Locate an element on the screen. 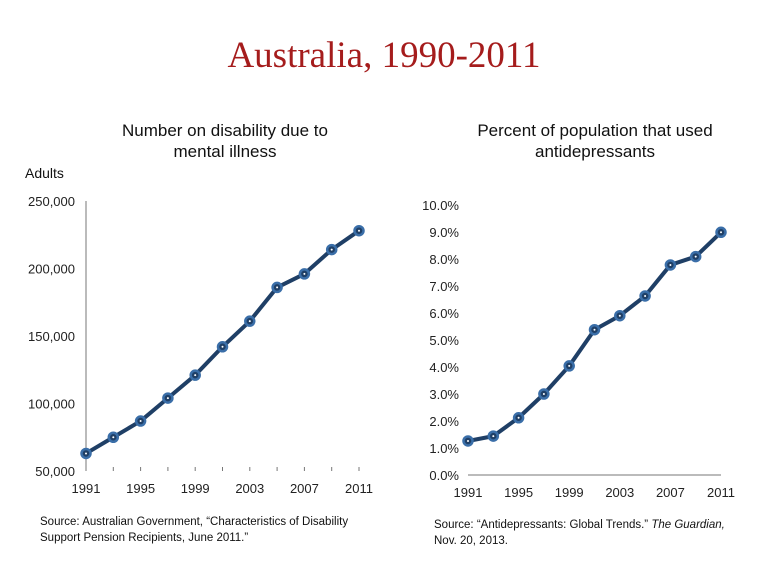 This screenshot has width=768, height=576. y-tick-label: 4.0% is located at coordinates (444, 367).